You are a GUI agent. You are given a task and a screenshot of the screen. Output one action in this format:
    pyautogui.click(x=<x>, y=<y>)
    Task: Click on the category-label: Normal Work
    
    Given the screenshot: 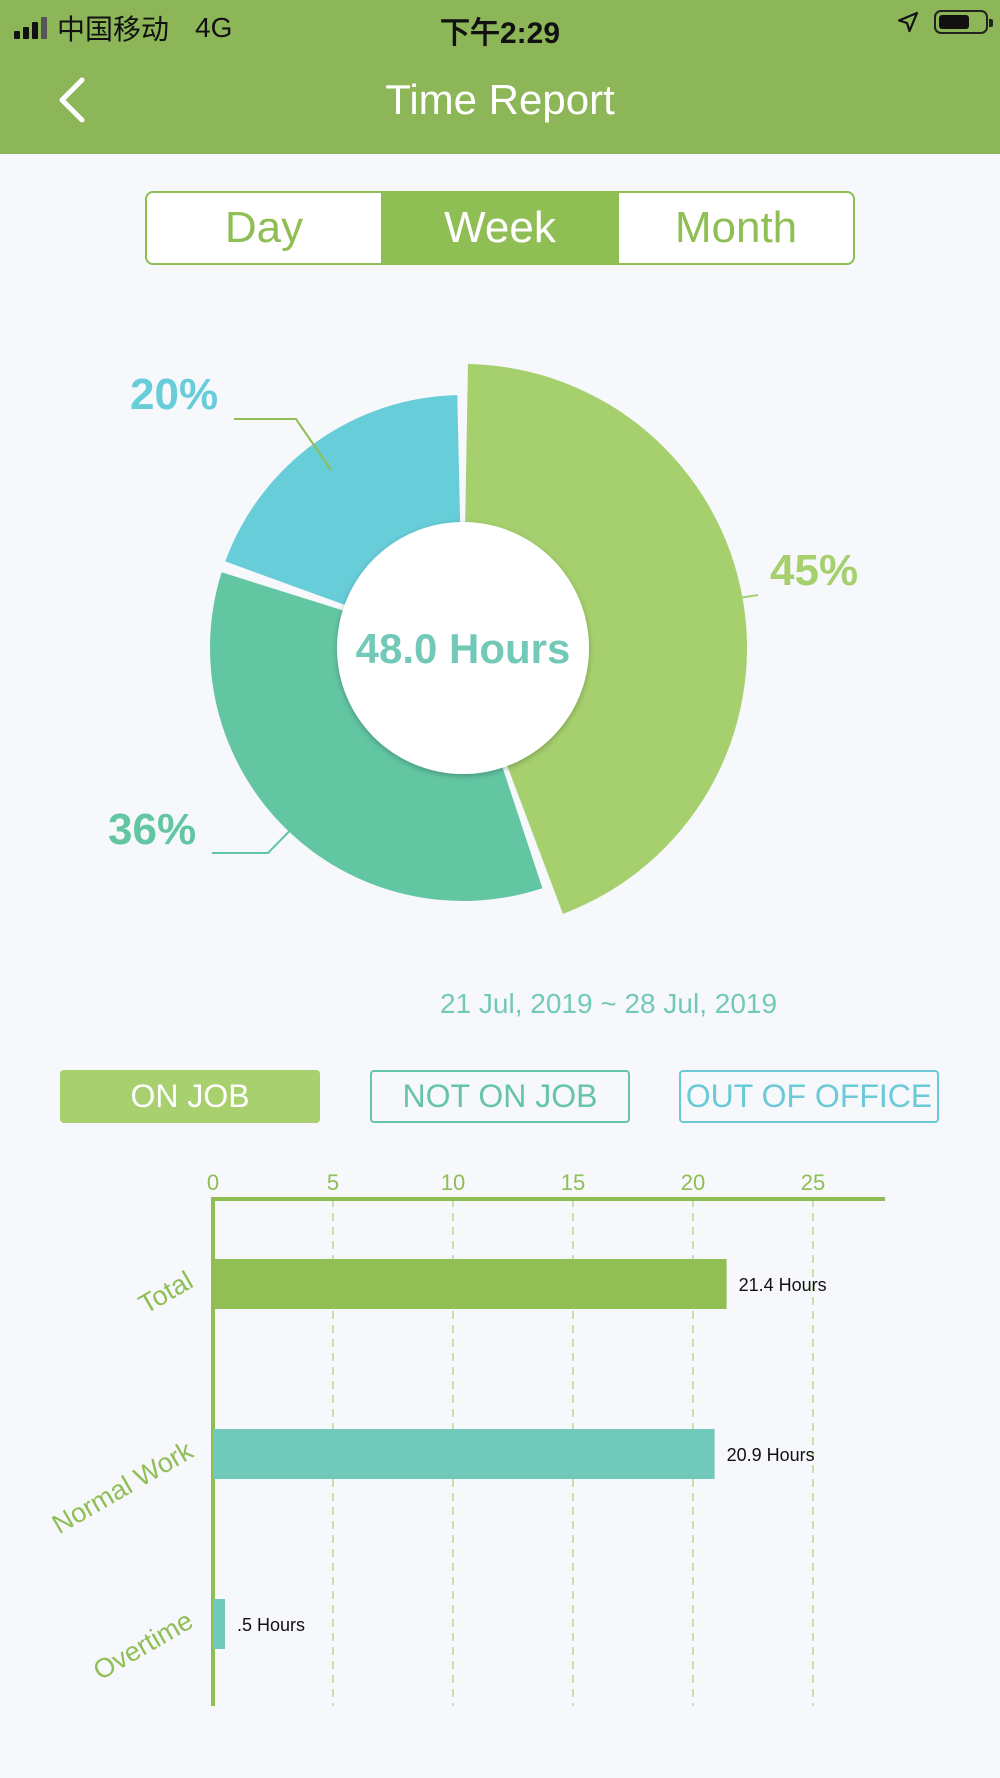 What is the action you would take?
    pyautogui.click(x=122, y=1487)
    